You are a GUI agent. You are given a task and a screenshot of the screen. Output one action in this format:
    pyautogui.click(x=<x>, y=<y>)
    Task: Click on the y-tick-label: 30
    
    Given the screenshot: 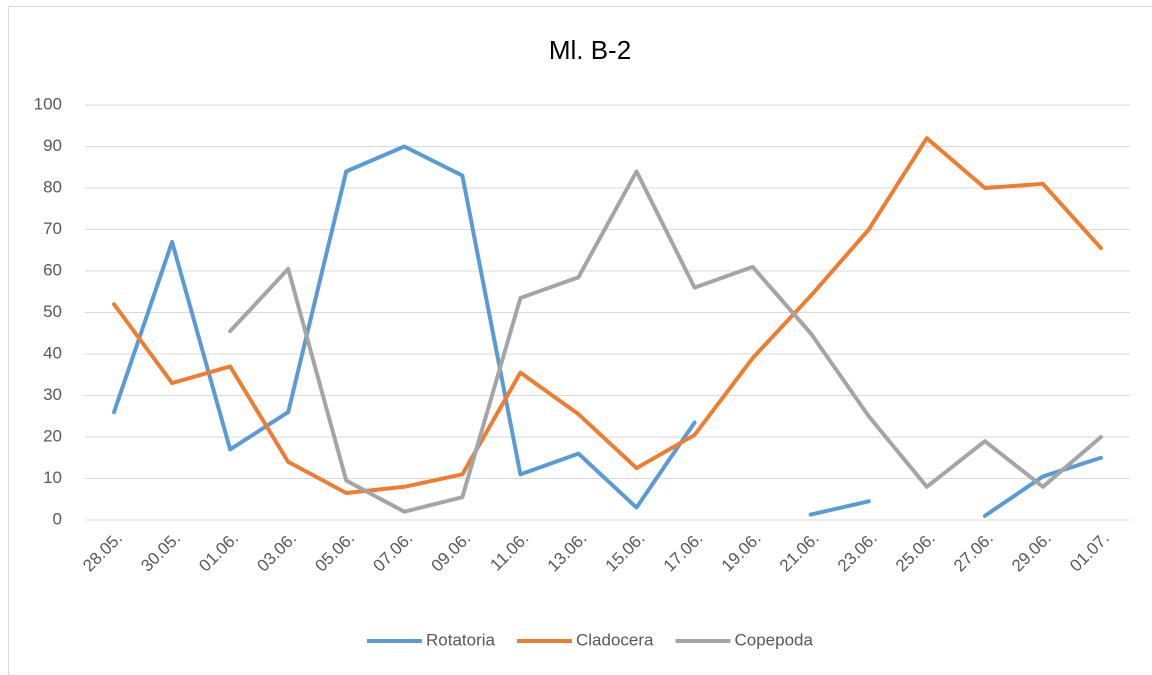 What is the action you would take?
    pyautogui.click(x=52, y=394)
    